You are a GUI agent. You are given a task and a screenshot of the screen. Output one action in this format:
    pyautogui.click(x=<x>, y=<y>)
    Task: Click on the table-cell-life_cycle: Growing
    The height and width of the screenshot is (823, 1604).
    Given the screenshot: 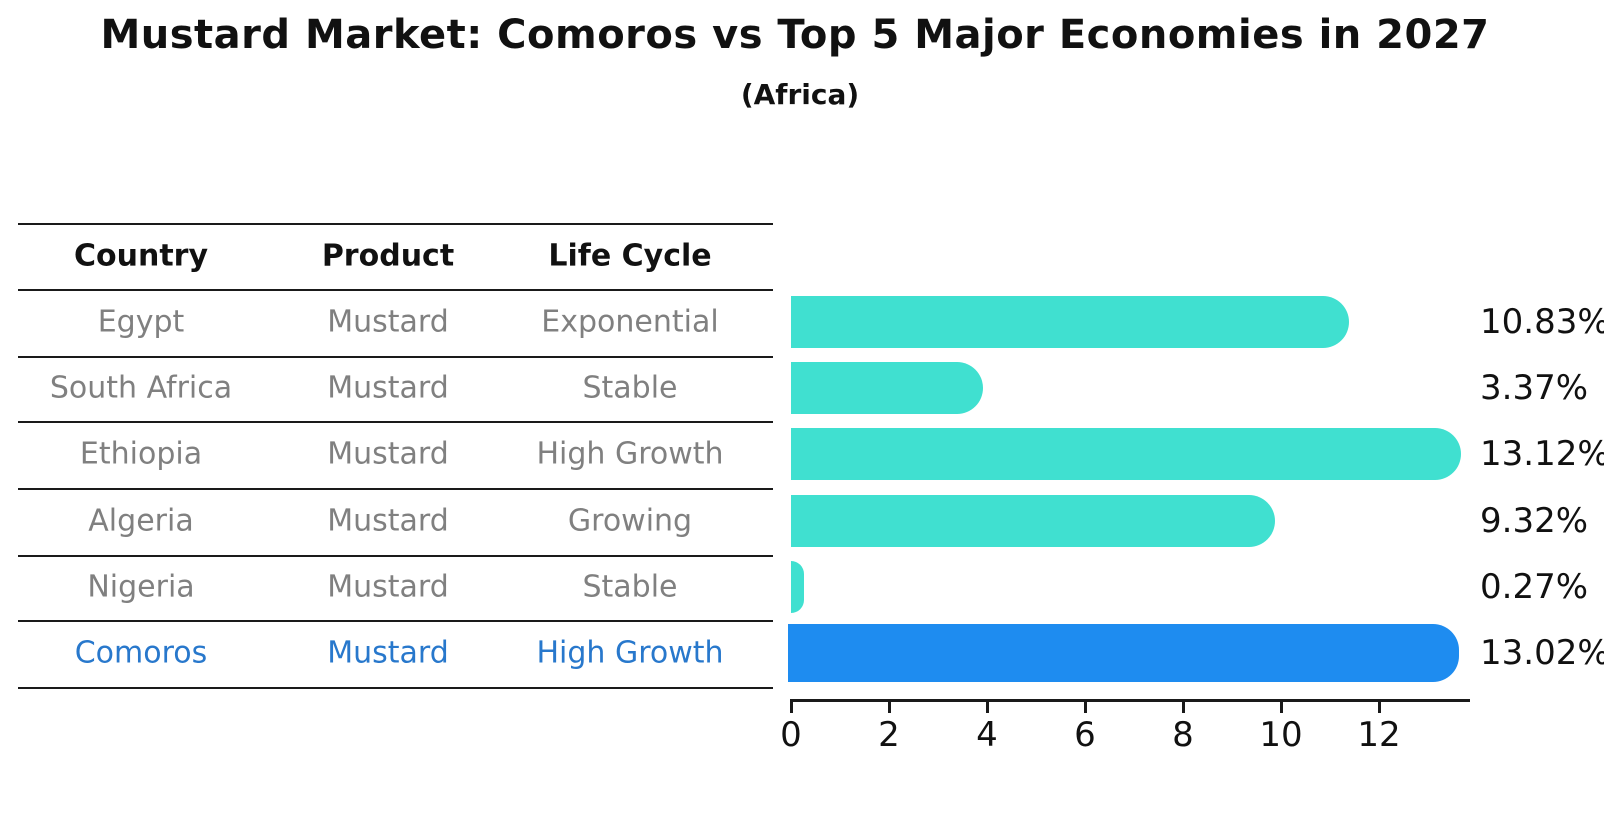 What is the action you would take?
    pyautogui.click(x=630, y=521)
    